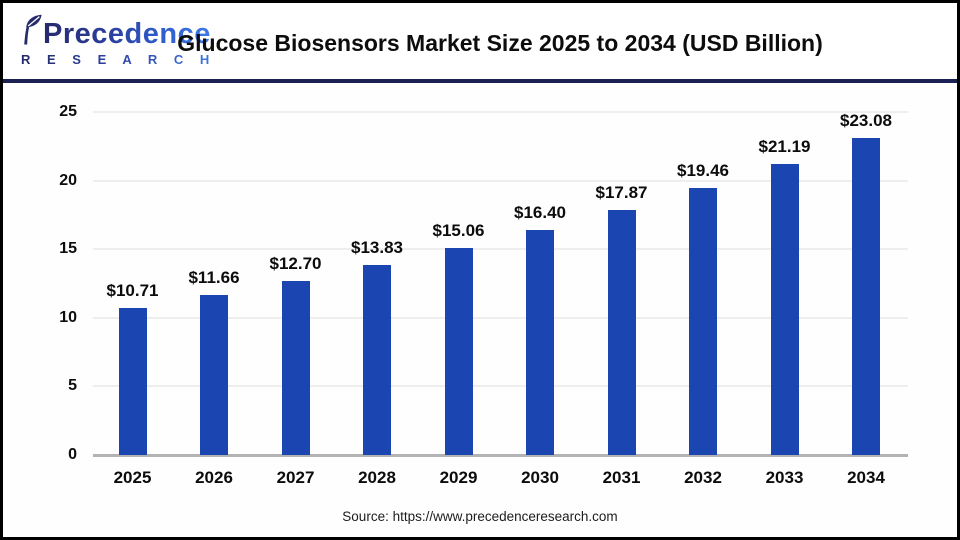 The height and width of the screenshot is (540, 960). What do you see at coordinates (784, 477) in the screenshot?
I see `x-tick-label-2033: 2033` at bounding box center [784, 477].